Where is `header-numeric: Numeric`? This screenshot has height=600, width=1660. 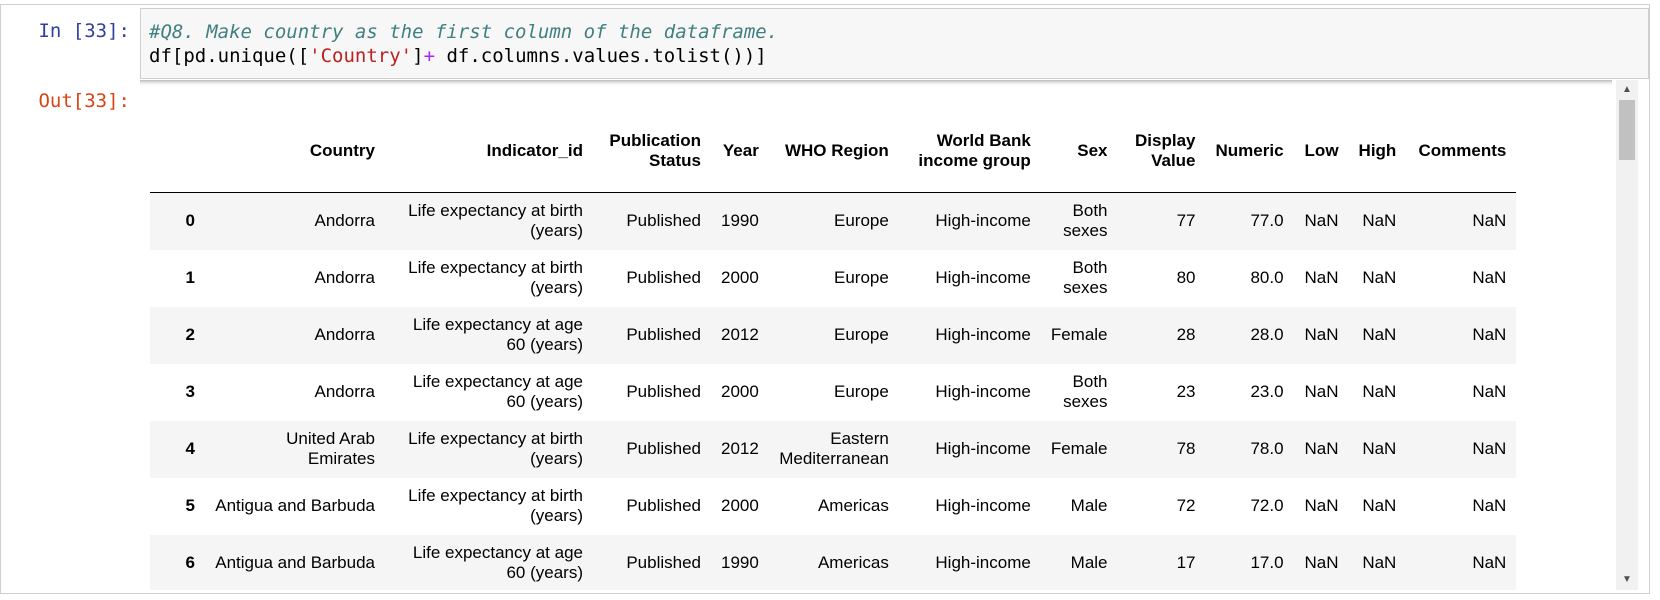
header-numeric: Numeric is located at coordinates (1249, 151).